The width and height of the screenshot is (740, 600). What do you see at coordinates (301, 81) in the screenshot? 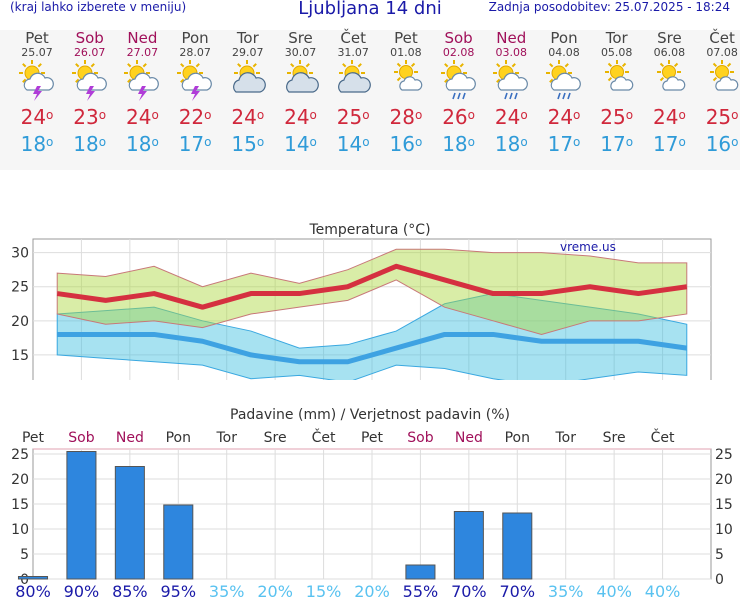
I see `partly-cloudy-icon` at bounding box center [301, 81].